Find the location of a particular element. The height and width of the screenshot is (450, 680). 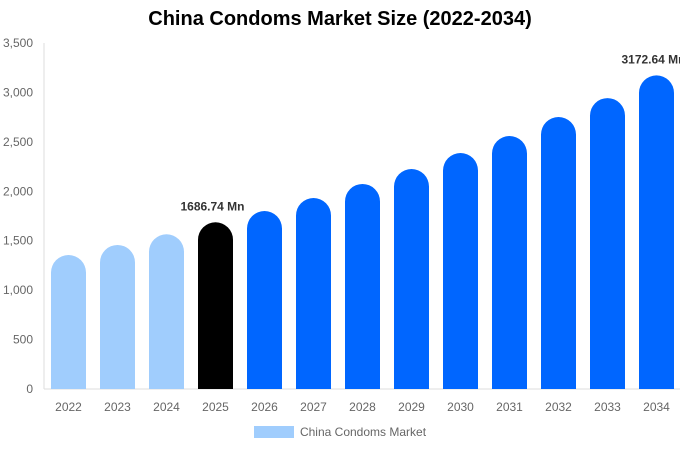

bar-2031 is located at coordinates (509, 262).